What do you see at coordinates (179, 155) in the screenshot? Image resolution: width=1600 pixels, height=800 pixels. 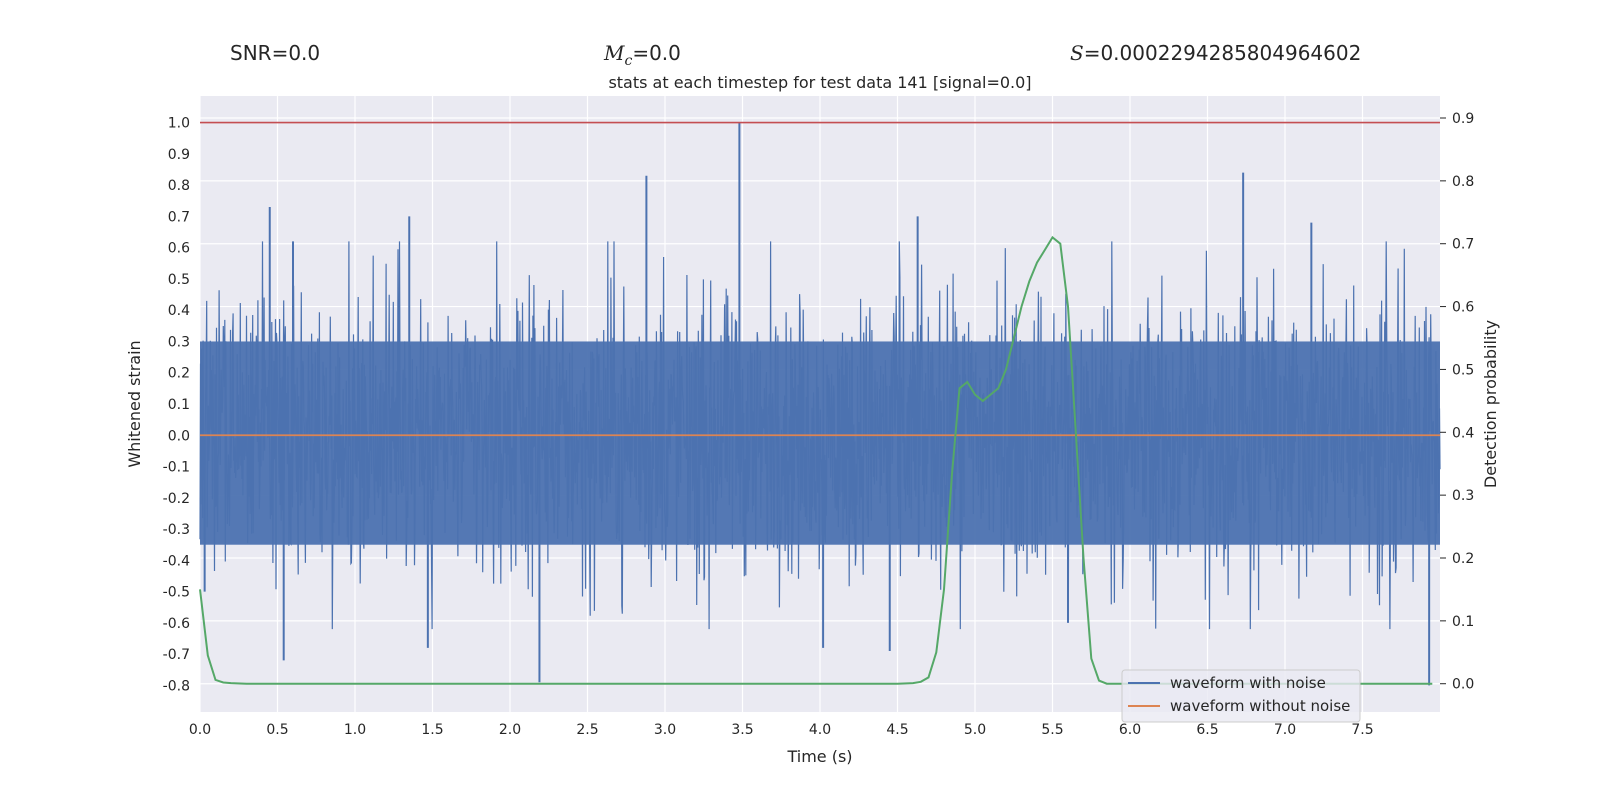 I see `y-tick-label: 0.9` at bounding box center [179, 155].